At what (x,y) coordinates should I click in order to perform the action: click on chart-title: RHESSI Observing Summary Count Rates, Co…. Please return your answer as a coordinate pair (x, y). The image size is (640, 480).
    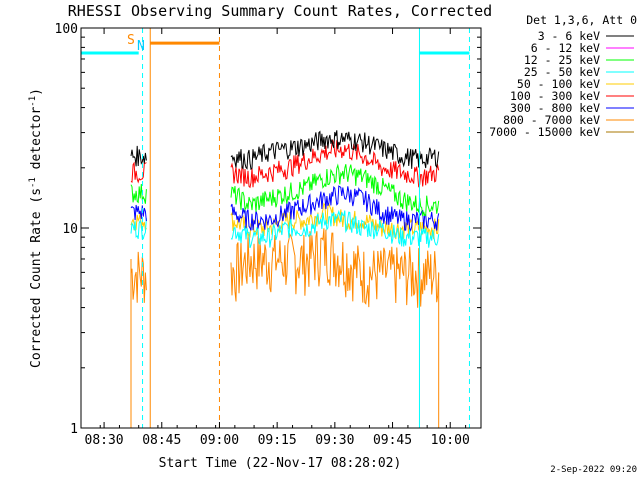
    Looking at the image, I should click on (280, 11).